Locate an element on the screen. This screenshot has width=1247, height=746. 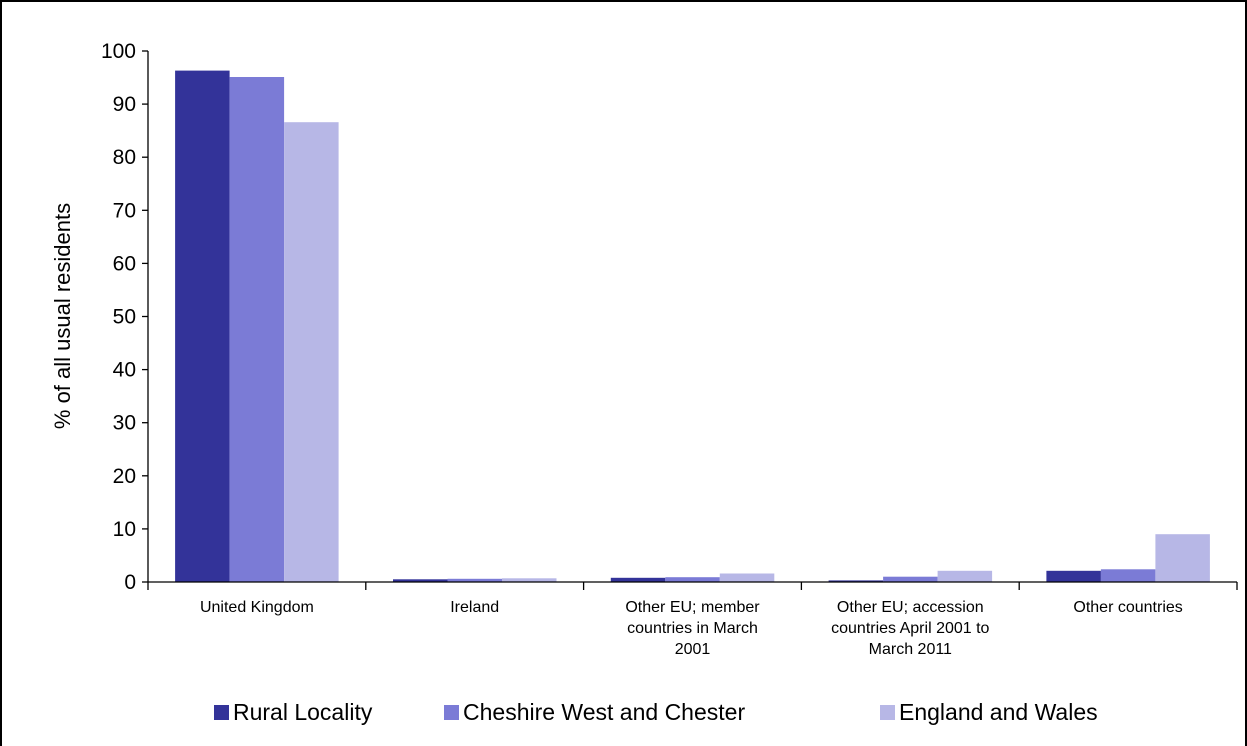
legend-item-cheshire-west-and-chester: Cheshire West and Chester is located at coordinates (594, 712).